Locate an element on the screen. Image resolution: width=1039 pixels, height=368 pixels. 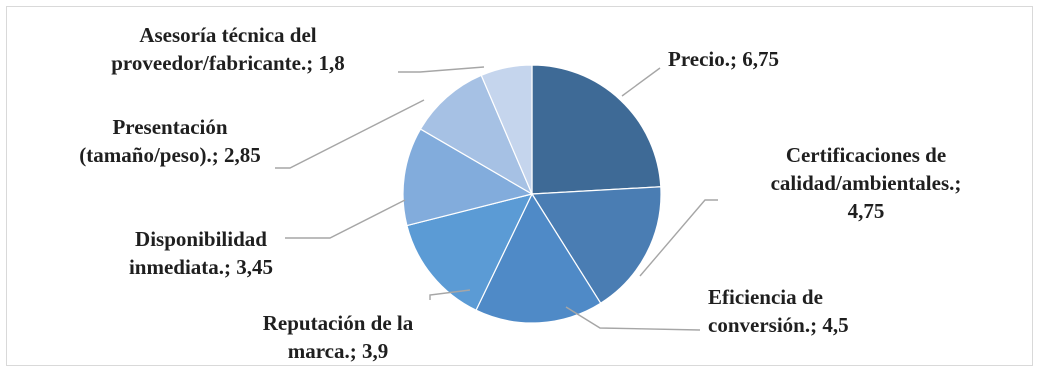
slice-label-line: Disponibilidad is located at coordinates (201, 239).